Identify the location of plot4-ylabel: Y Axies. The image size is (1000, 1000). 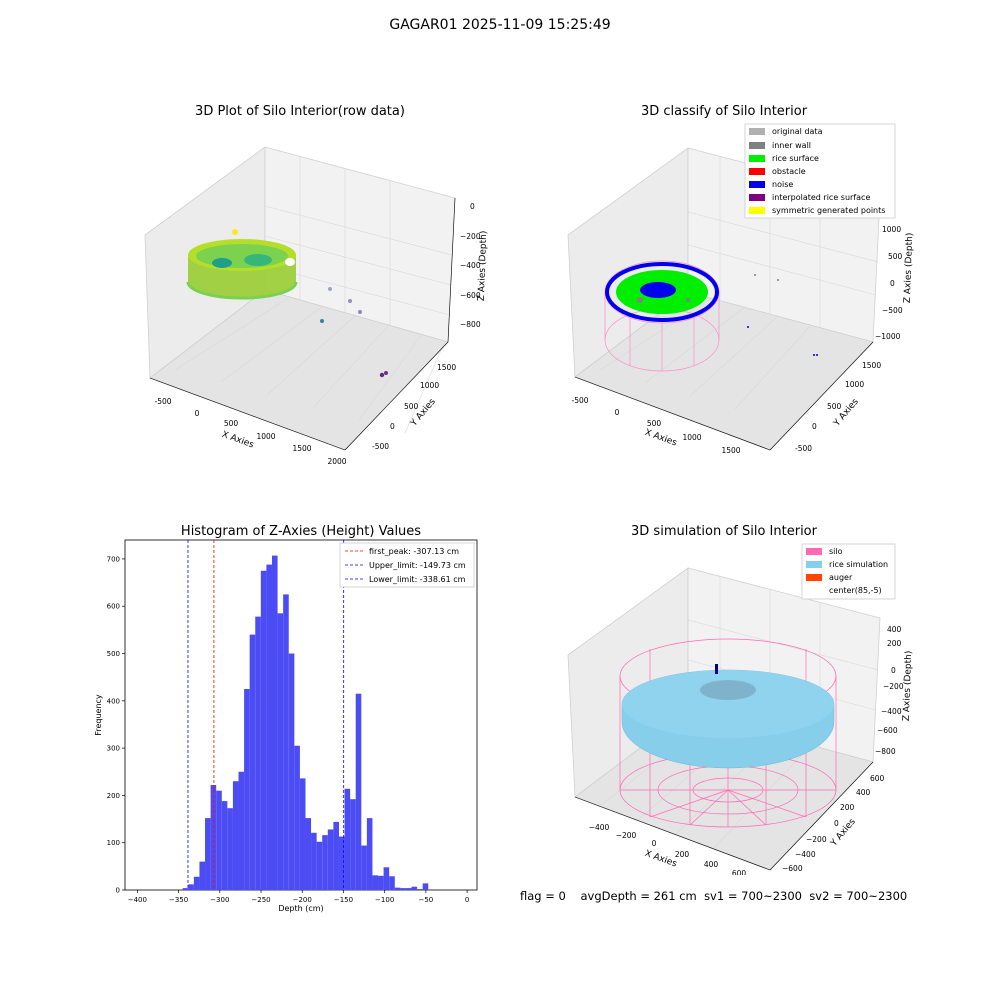
(843, 833).